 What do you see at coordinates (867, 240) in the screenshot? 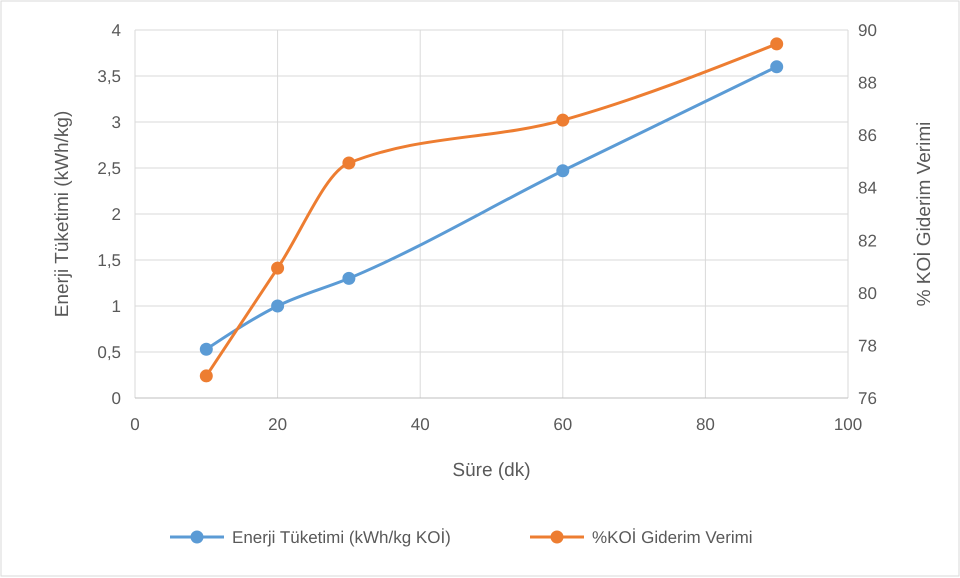
I see `y2-tick-label: 82` at bounding box center [867, 240].